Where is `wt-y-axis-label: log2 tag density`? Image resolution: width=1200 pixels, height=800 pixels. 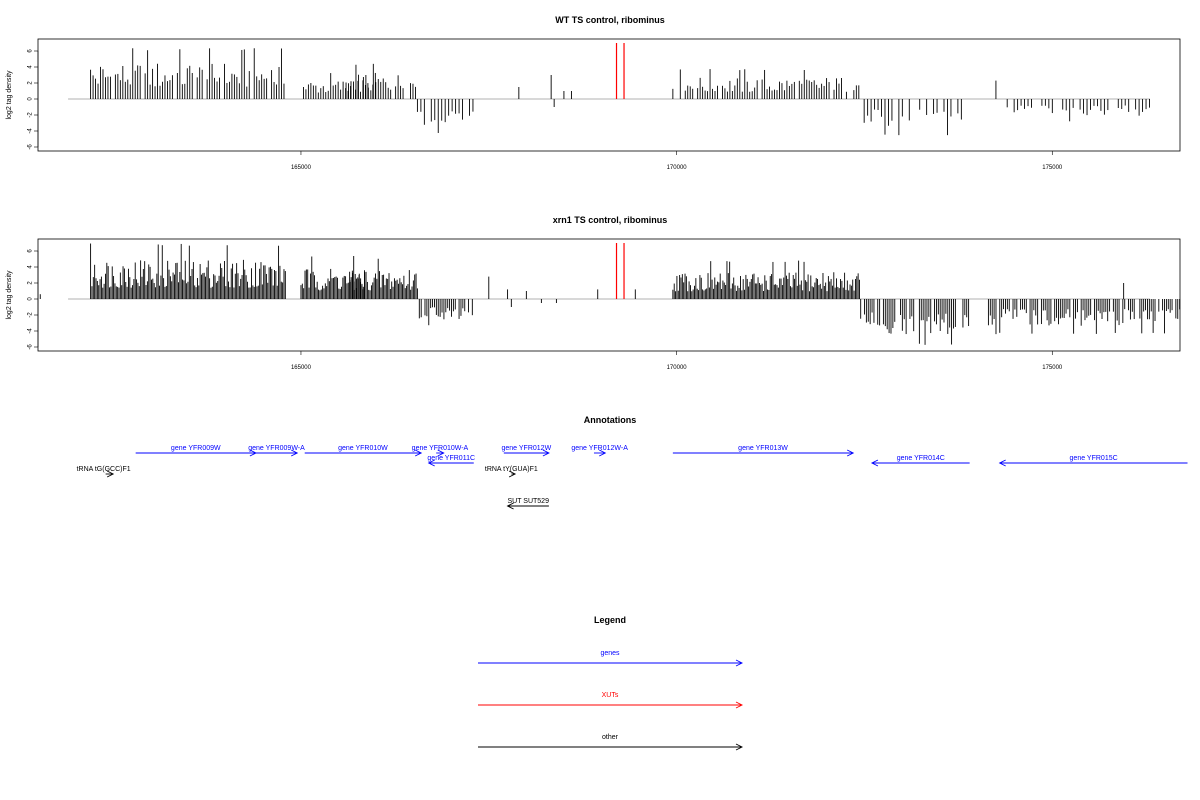 wt-y-axis-label: log2 tag density is located at coordinates (9, 95).